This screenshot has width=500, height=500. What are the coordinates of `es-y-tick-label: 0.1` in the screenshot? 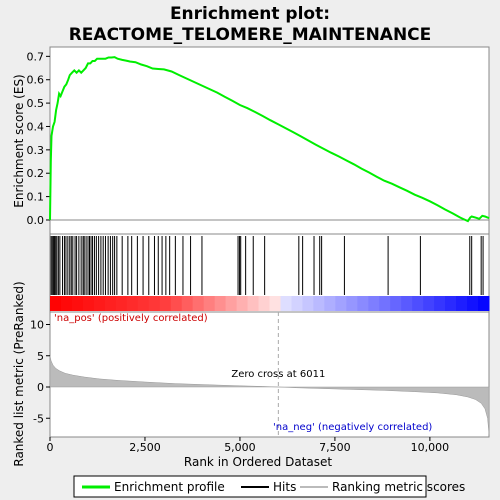 It's located at (36, 197).